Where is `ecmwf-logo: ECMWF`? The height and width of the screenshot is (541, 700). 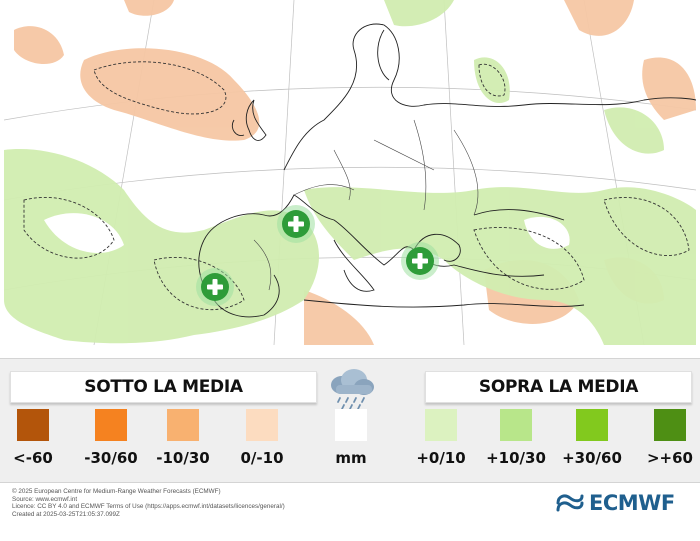 ecmwf-logo: ECMWF is located at coordinates (622, 503).